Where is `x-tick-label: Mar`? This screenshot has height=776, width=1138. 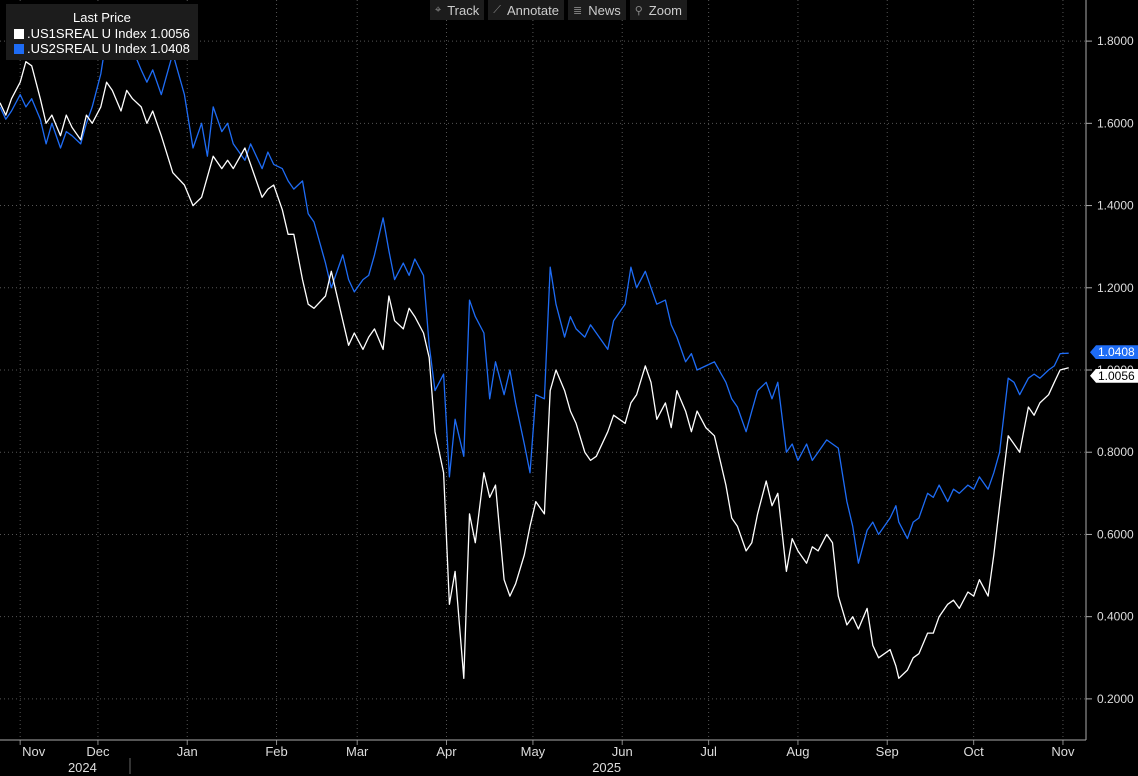 x-tick-label: Mar is located at coordinates (357, 751).